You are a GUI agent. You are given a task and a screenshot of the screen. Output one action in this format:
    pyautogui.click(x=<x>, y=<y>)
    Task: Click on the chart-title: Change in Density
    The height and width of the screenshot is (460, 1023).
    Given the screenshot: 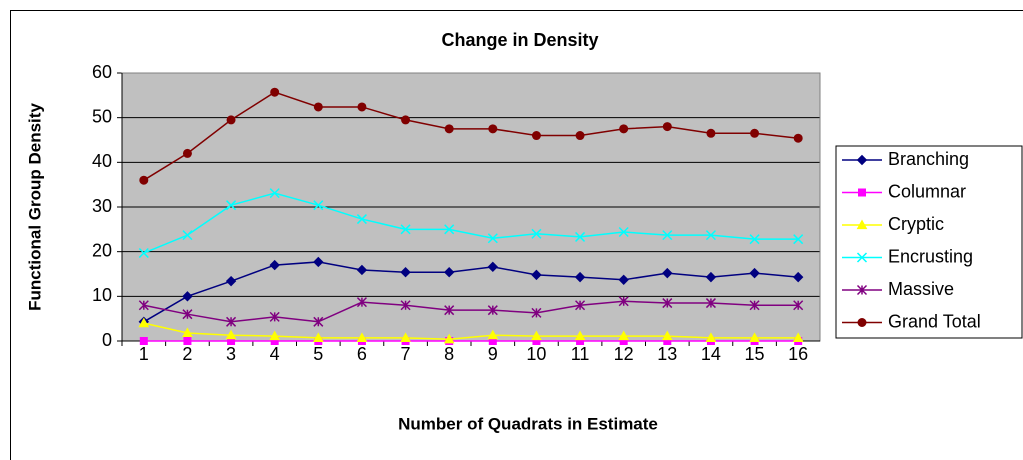 What is the action you would take?
    pyautogui.click(x=519, y=40)
    